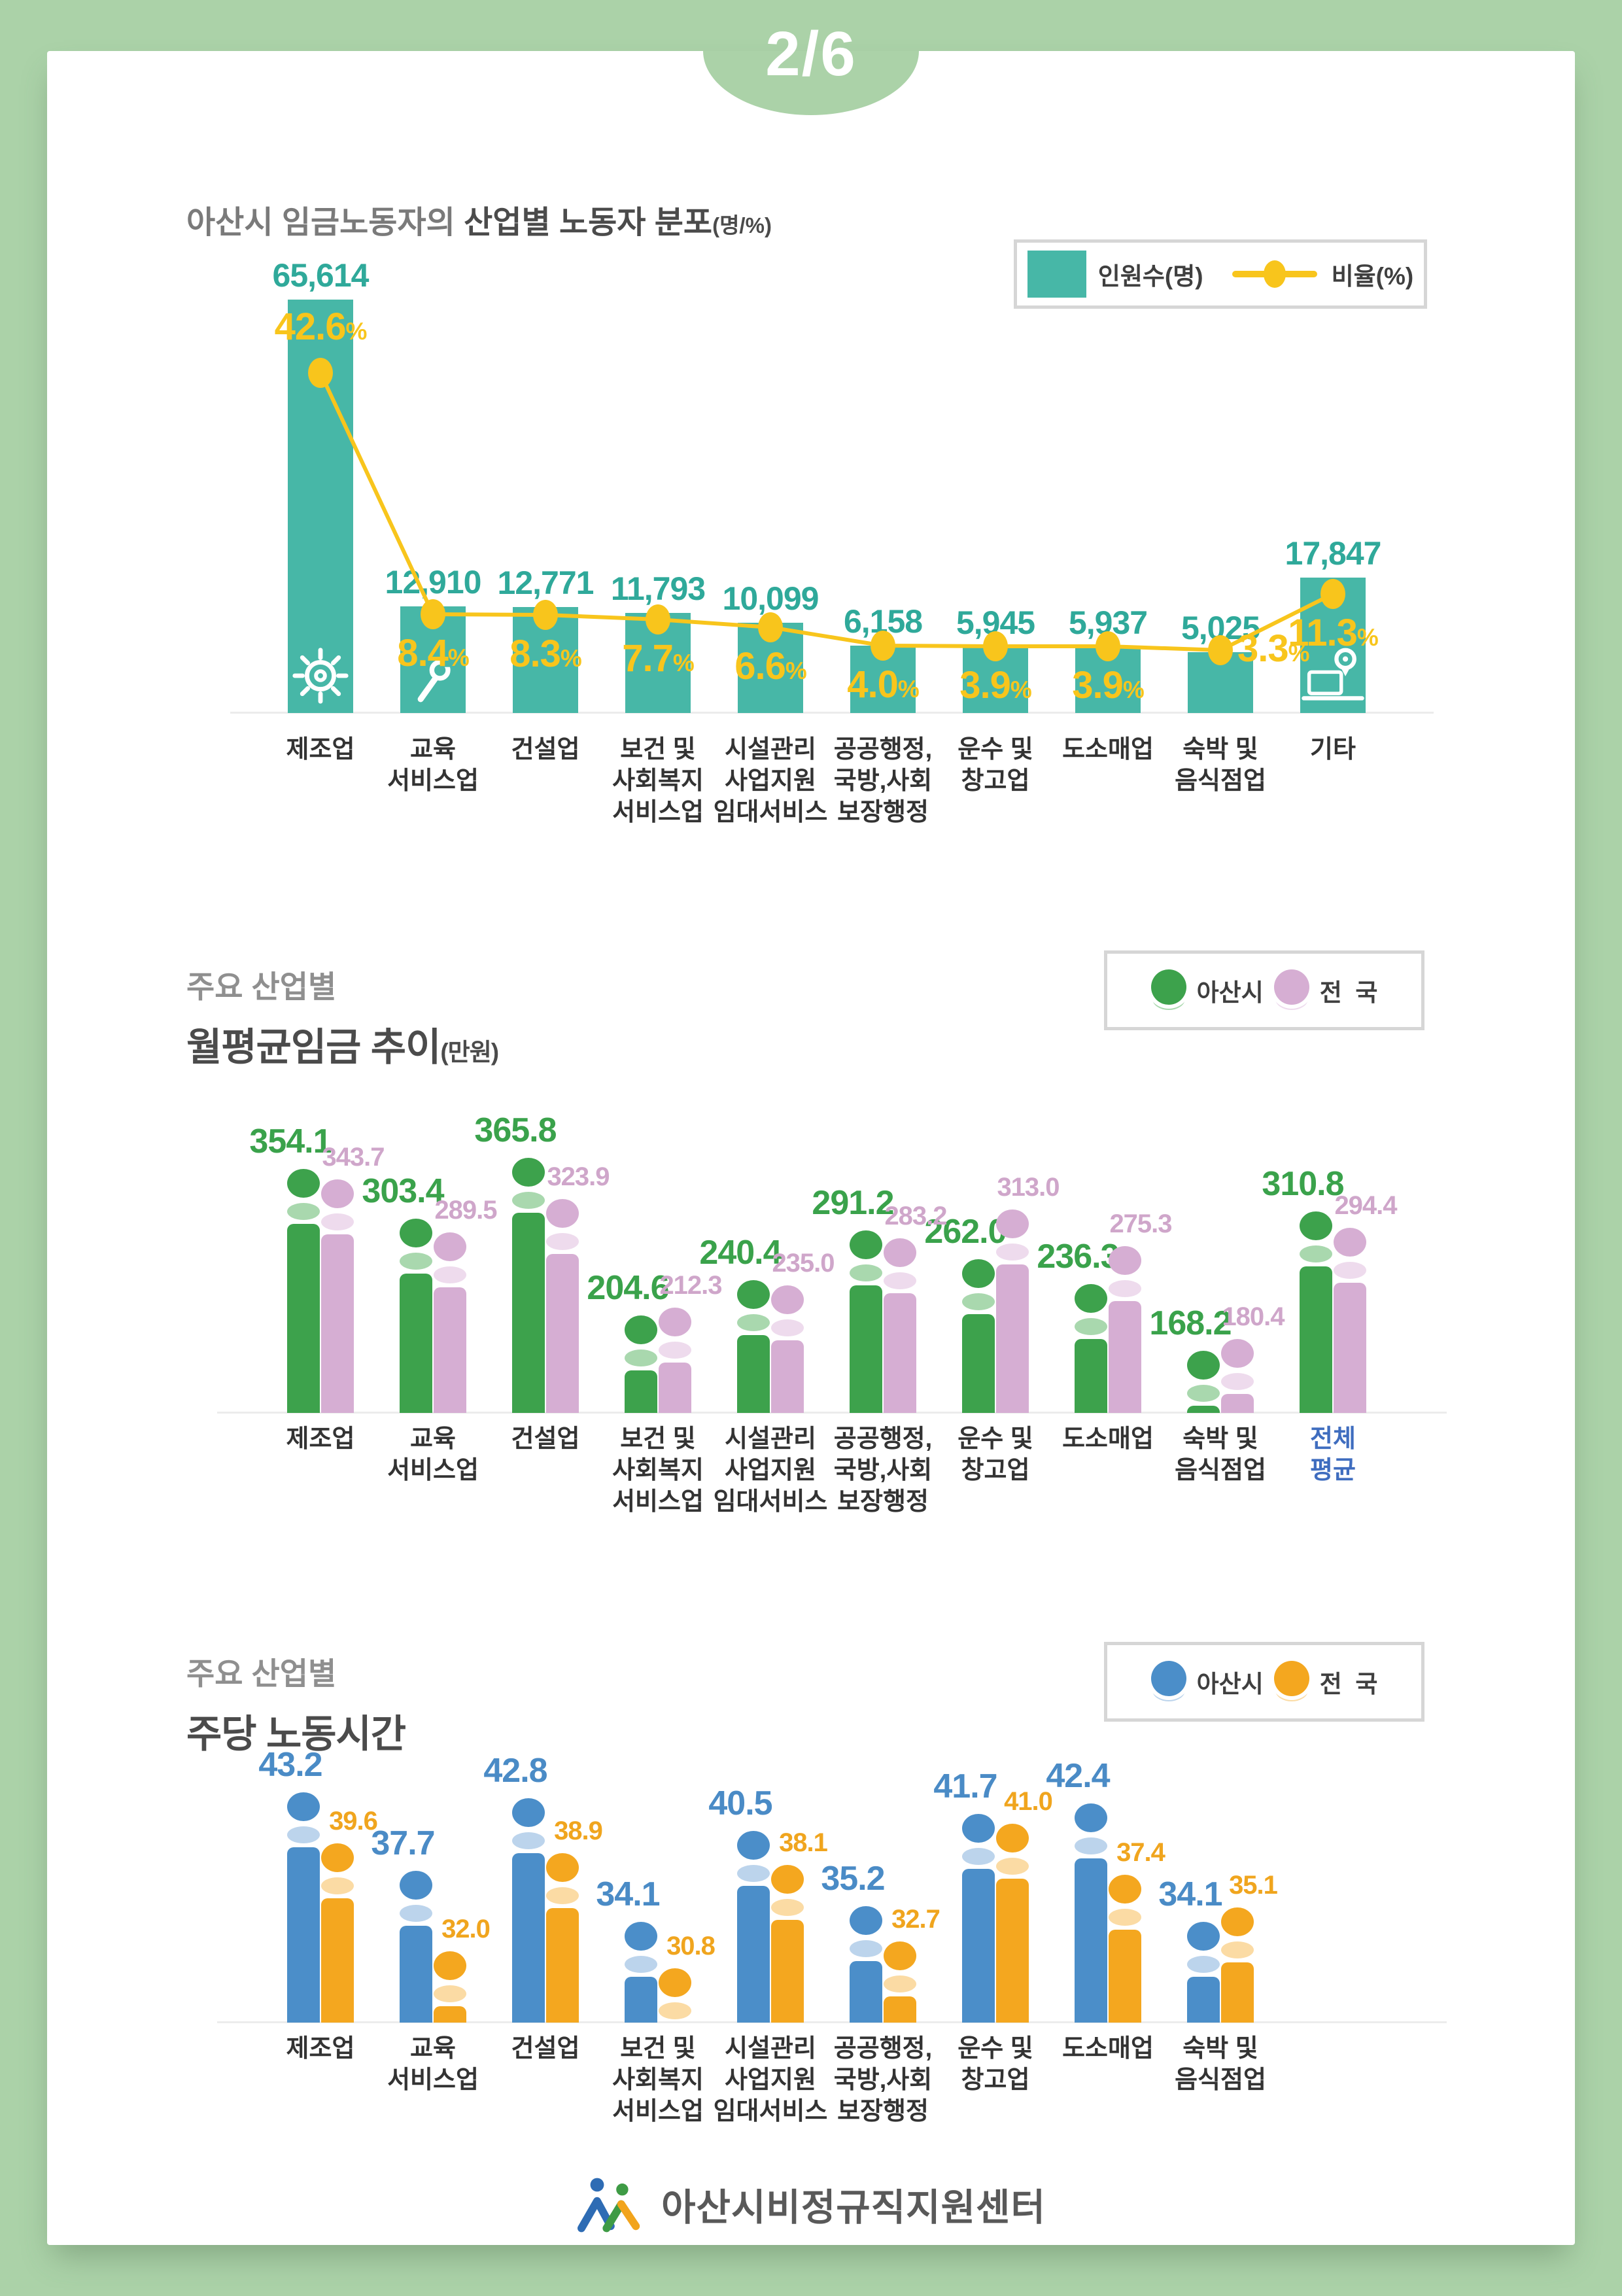 This screenshot has height=2296, width=1622. What do you see at coordinates (1028, 1187) in the screenshot?
I see `national-value-label: 313.0` at bounding box center [1028, 1187].